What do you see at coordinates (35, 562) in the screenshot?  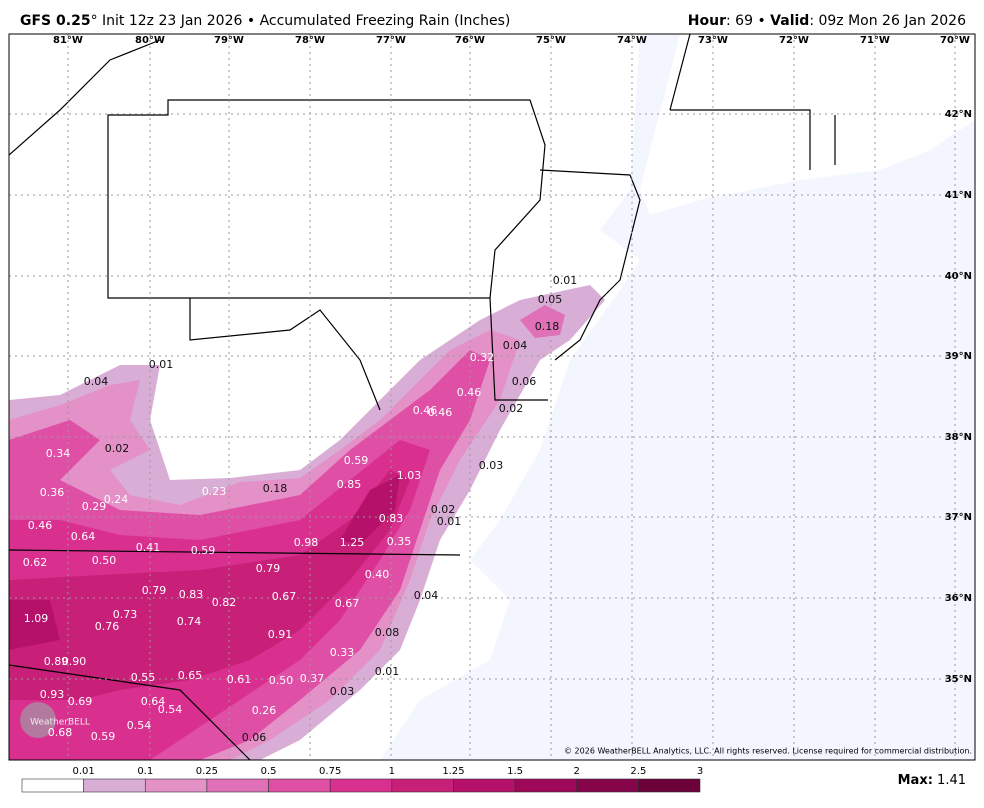 I see `value-label: 0.62` at bounding box center [35, 562].